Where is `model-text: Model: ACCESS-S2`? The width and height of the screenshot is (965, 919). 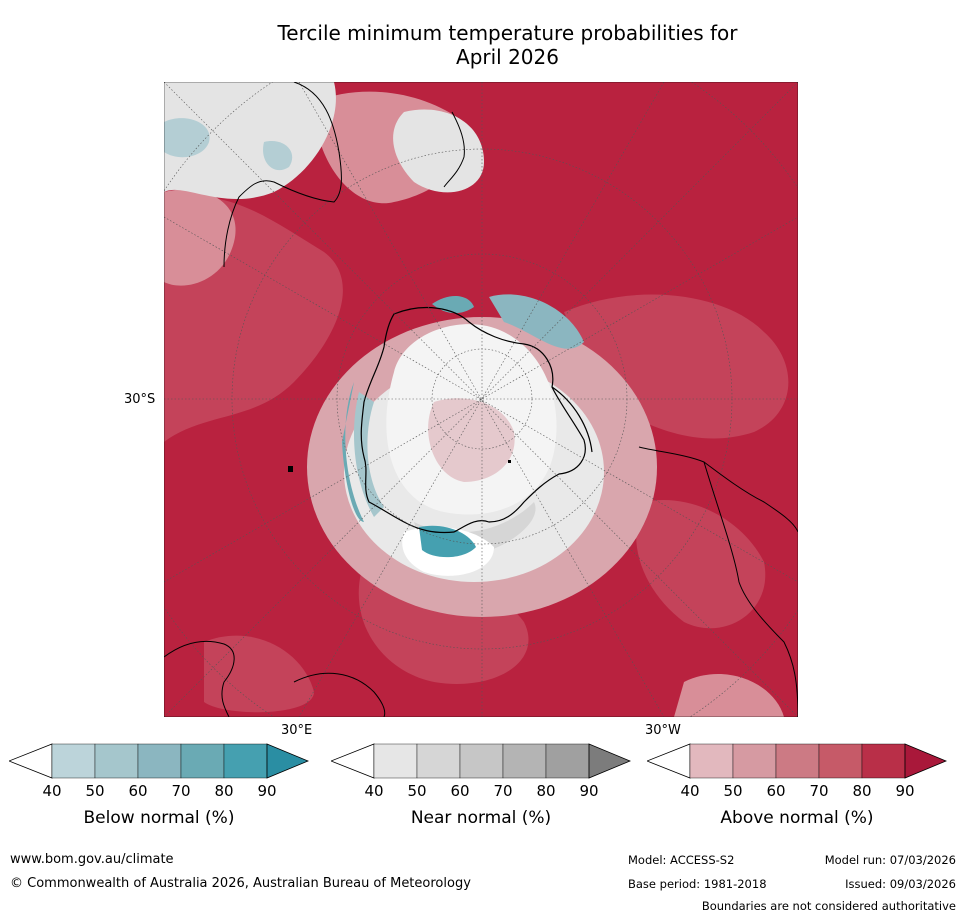 model-text: Model: ACCESS-S2 is located at coordinates (681, 860).